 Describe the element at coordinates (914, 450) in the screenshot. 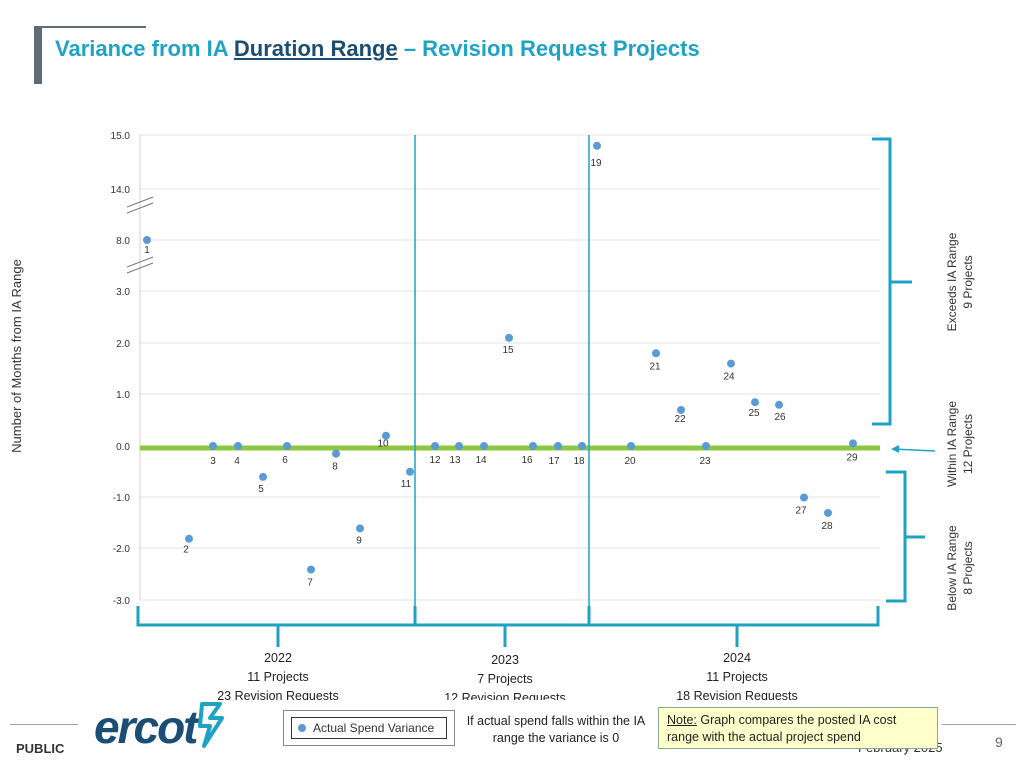

I see `within-arrow` at that location.